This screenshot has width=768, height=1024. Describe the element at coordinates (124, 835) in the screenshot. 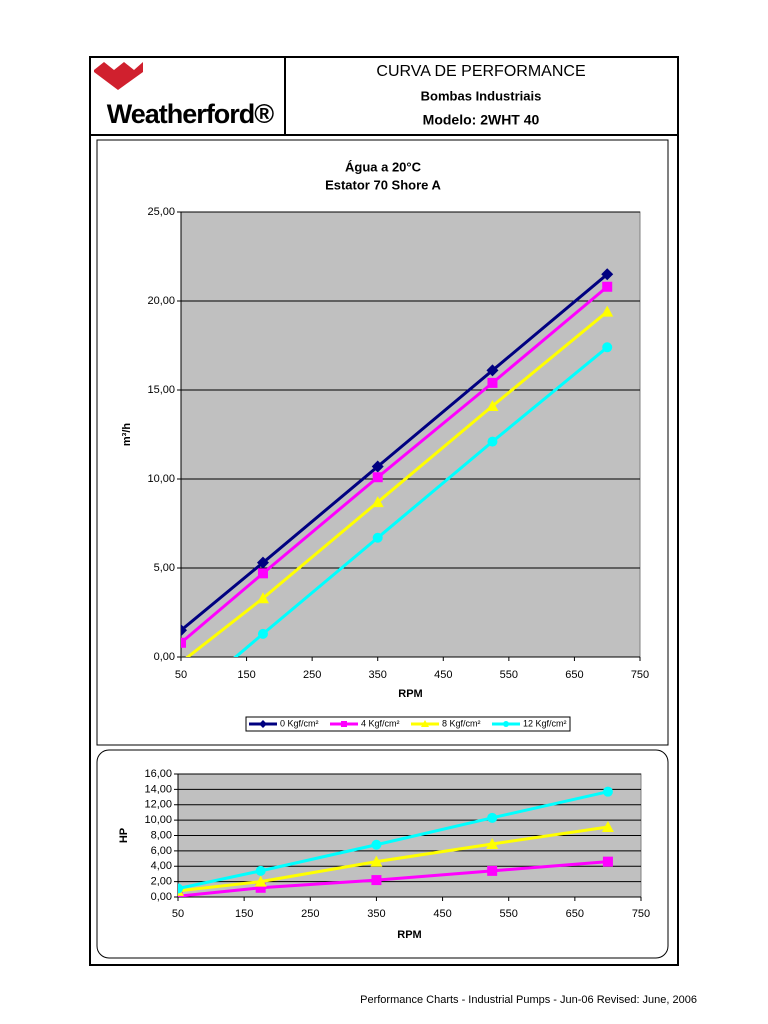

I see `y-axis-label: HP` at that location.